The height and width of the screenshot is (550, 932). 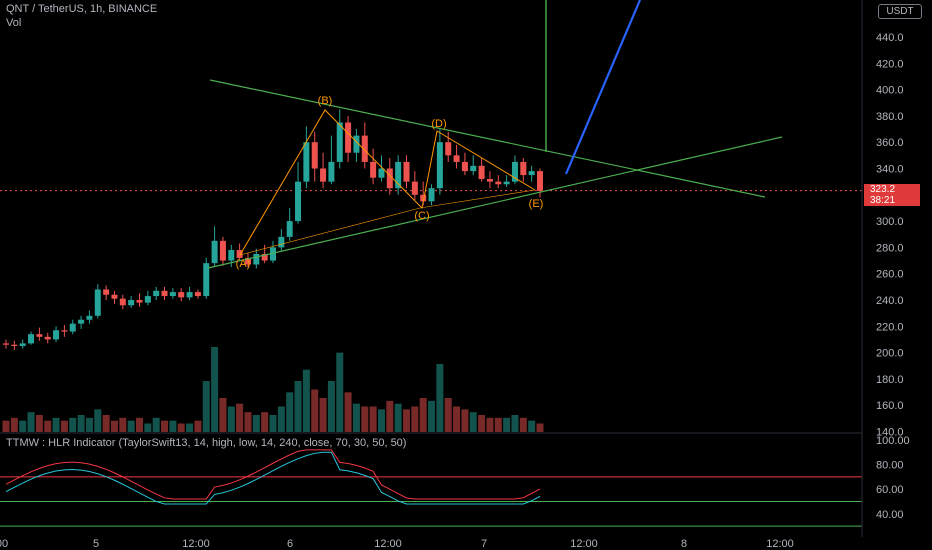 I want to click on price-tick: 240.0, so click(x=890, y=301).